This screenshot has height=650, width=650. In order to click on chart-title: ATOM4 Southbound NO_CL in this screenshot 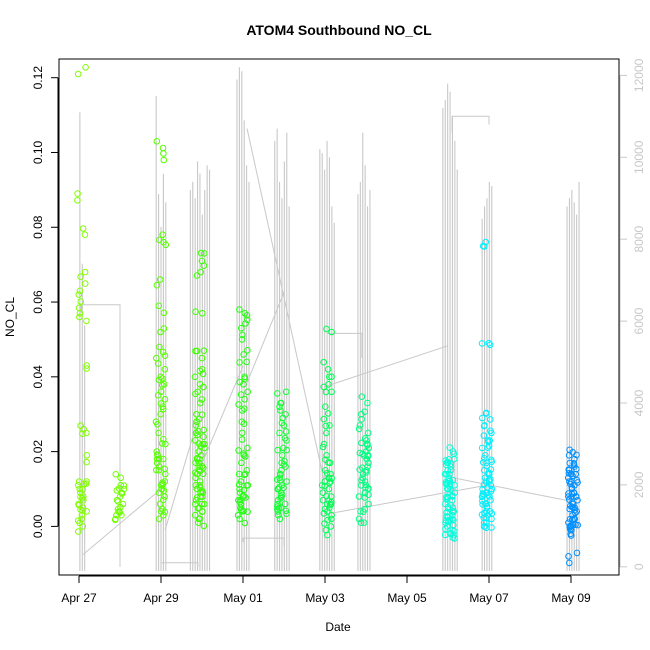, I will do `click(339, 30)`.